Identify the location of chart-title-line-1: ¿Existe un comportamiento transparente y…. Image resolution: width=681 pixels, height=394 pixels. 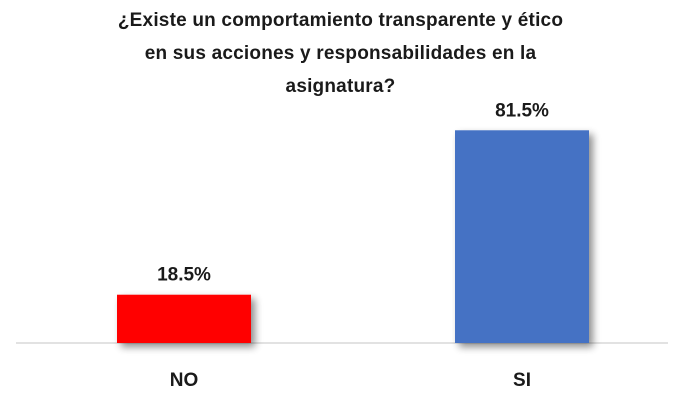
(340, 20).